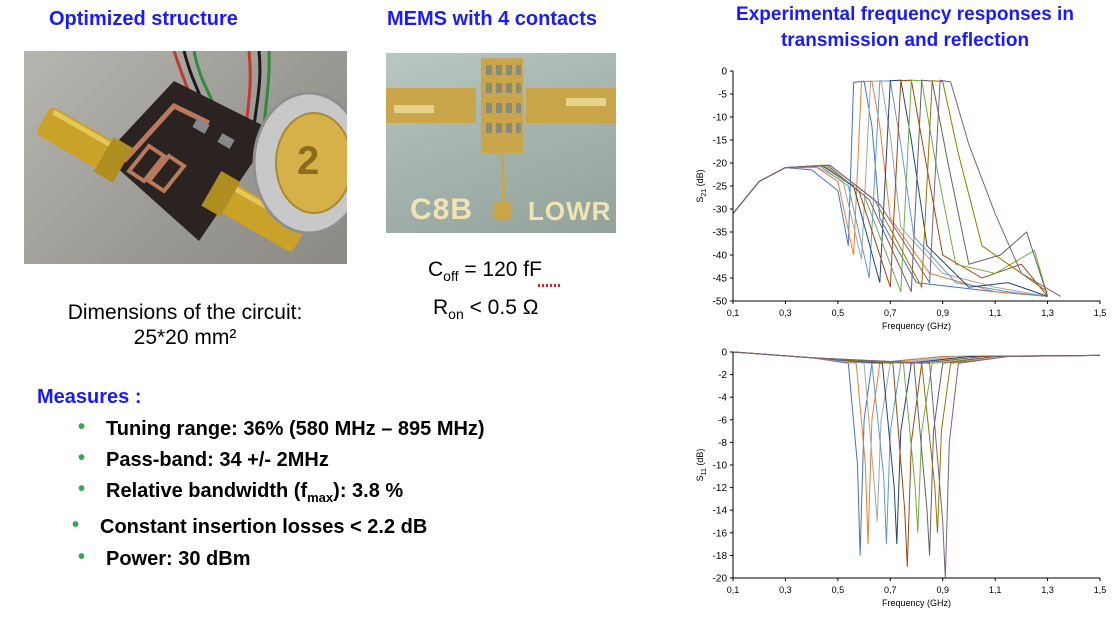  Describe the element at coordinates (722, 443) in the screenshot. I see `y-tick-label: -8` at that location.